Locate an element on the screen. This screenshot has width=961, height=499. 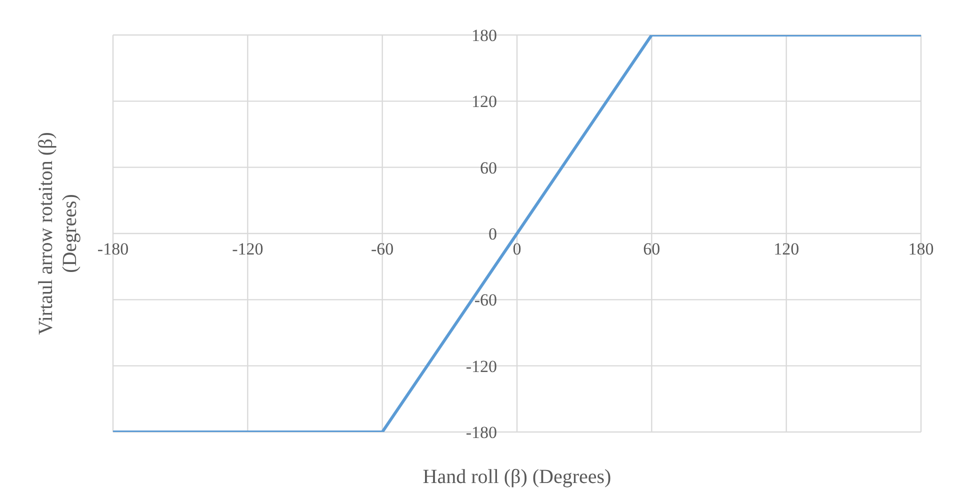
y-tick-label: 60 is located at coordinates (488, 168).